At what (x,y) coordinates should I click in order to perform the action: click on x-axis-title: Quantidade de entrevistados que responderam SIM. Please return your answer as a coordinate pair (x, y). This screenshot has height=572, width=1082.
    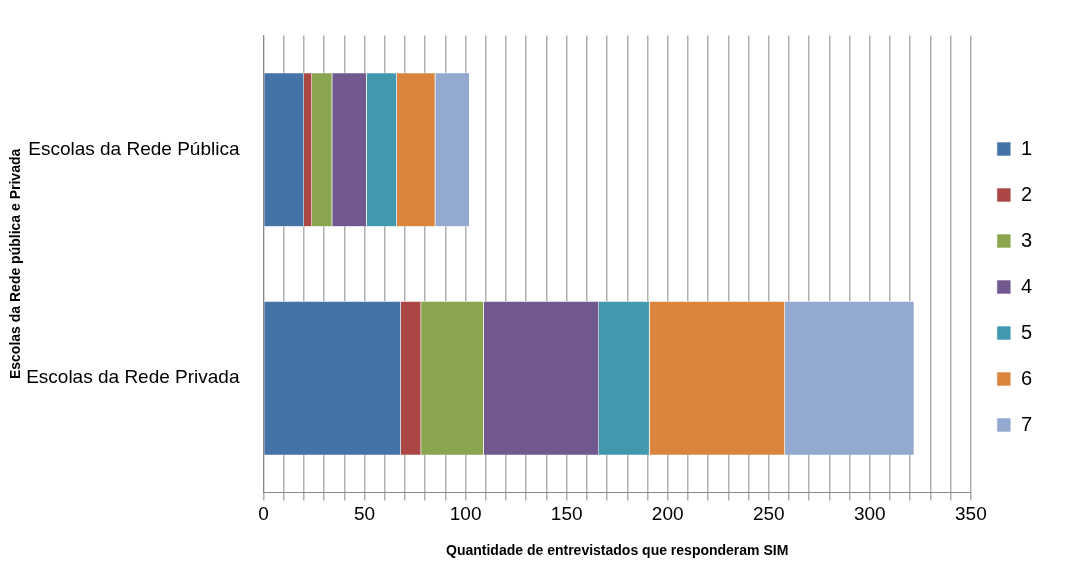
    Looking at the image, I should click on (617, 550).